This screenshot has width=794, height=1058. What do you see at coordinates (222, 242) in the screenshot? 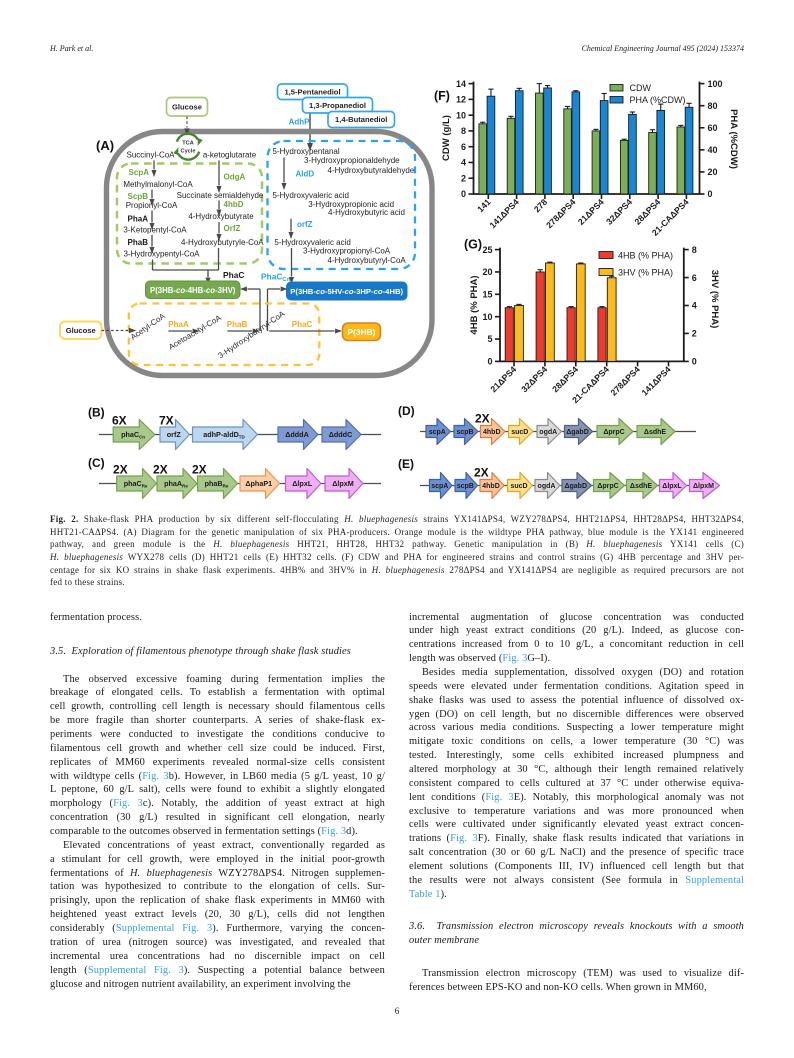
I see `svg-text: 4-Hydroxybutyryle-CoA` at bounding box center [222, 242].